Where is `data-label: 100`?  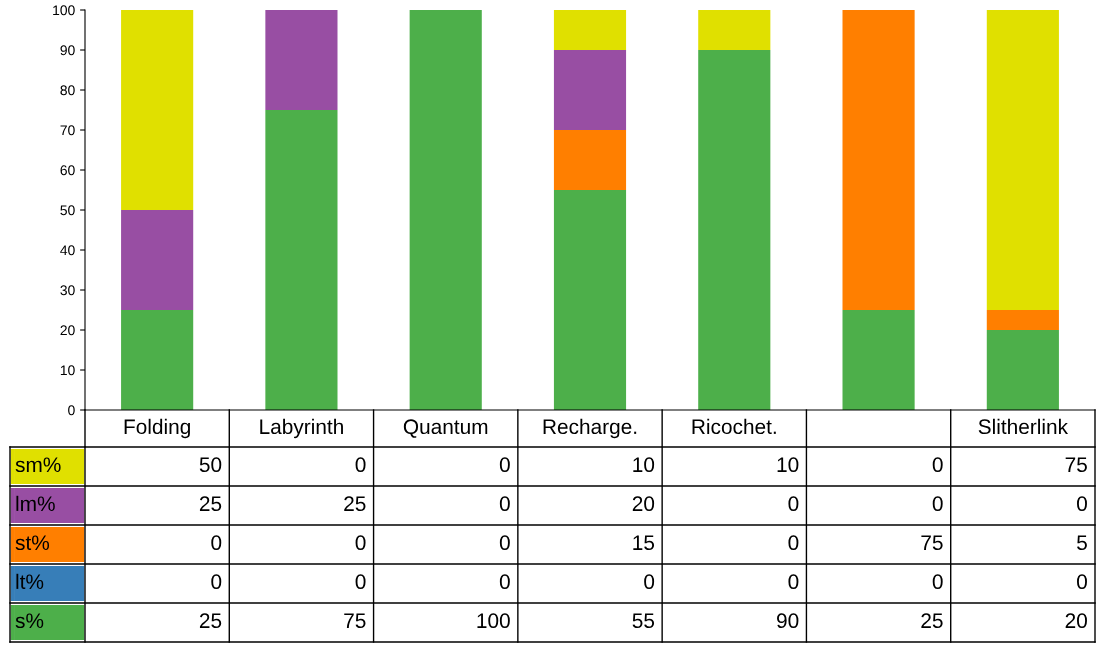
data-label: 100 is located at coordinates (493, 621).